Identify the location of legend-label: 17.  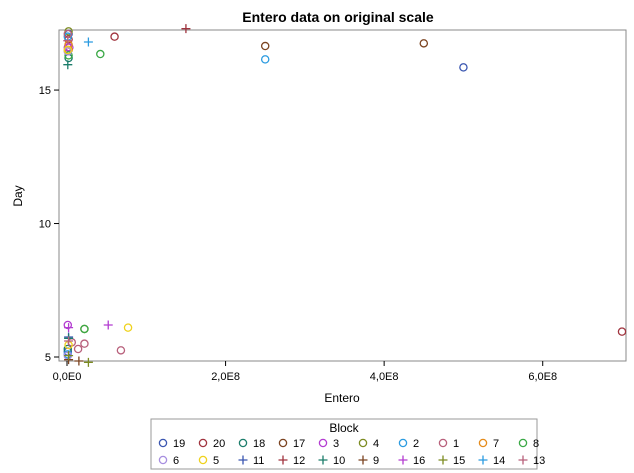
(299, 444).